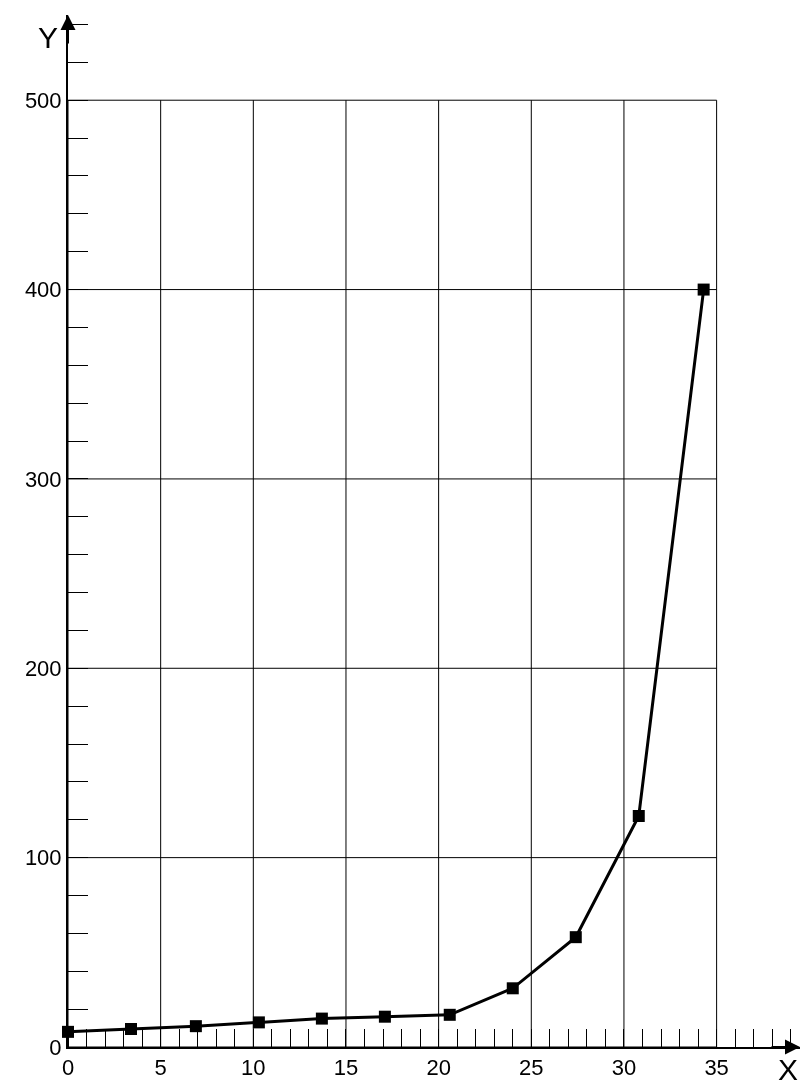 The height and width of the screenshot is (1091, 802). What do you see at coordinates (716, 1068) in the screenshot?
I see `x-tick-label: 35` at bounding box center [716, 1068].